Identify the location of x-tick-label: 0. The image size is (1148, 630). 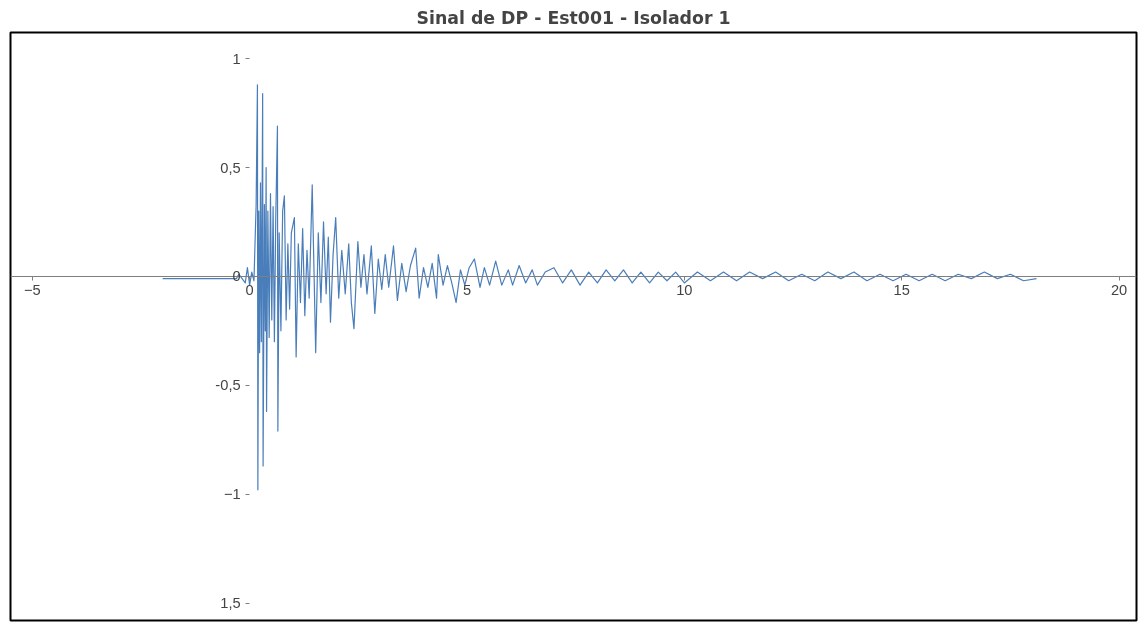
(249, 290).